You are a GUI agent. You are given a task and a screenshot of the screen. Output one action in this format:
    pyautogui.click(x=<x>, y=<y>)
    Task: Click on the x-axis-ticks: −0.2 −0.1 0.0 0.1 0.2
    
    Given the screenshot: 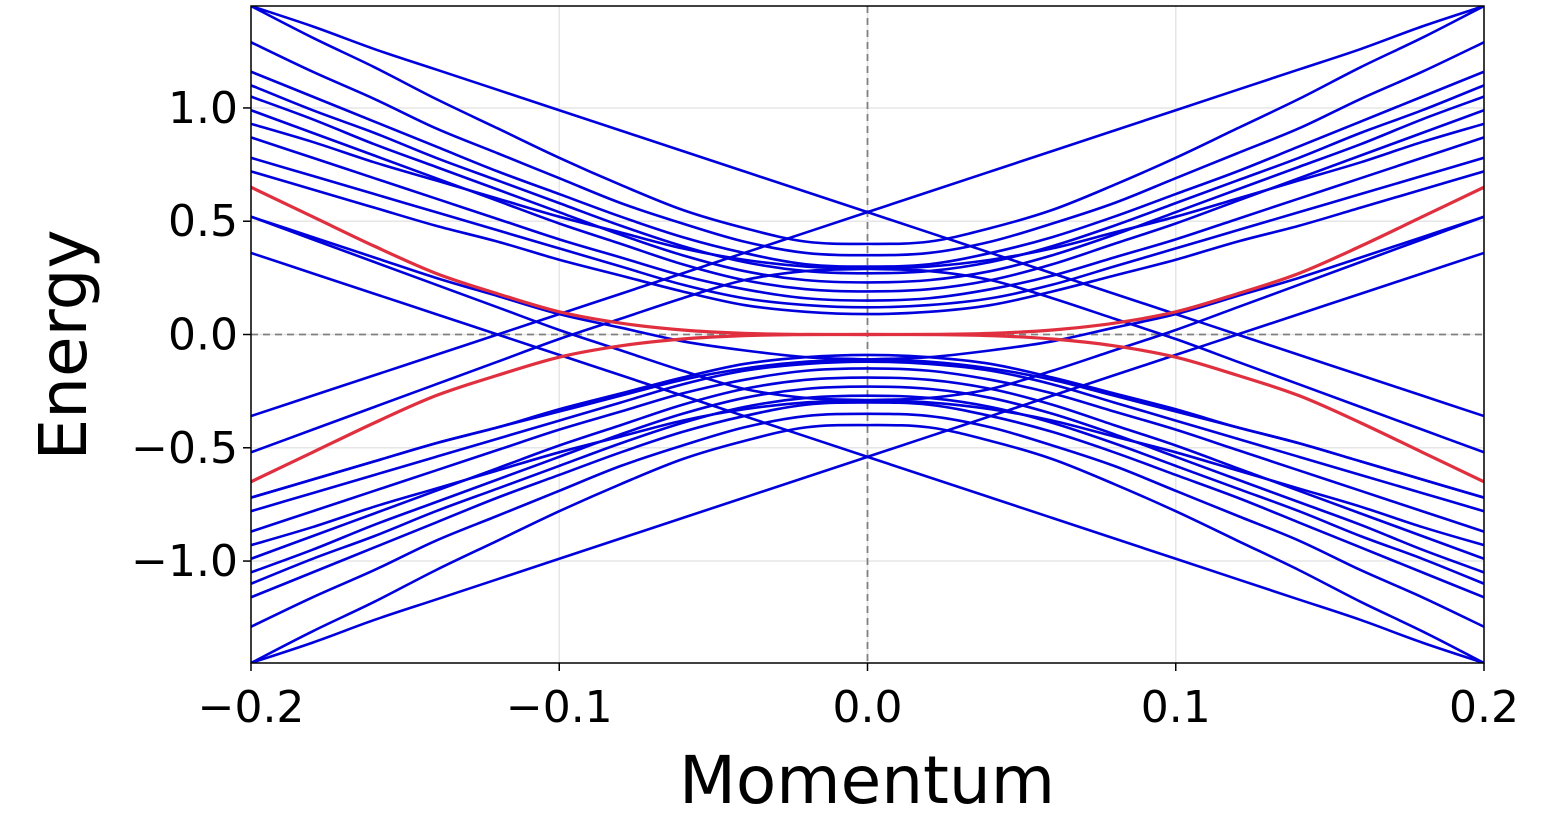 What is the action you would take?
    pyautogui.click(x=858, y=698)
    